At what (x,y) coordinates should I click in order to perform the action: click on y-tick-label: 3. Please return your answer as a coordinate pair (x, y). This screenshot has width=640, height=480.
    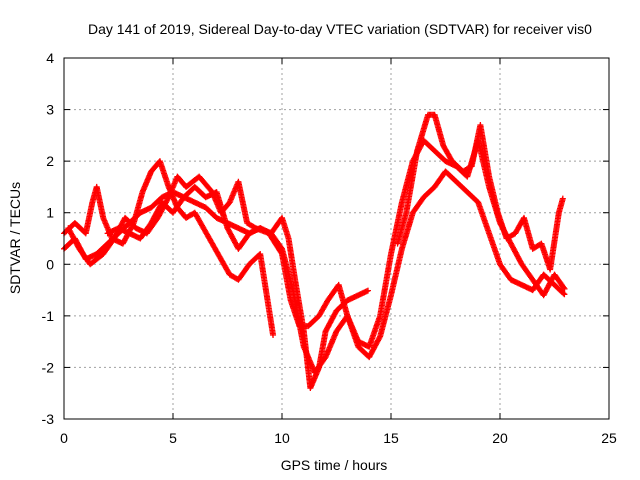
    Looking at the image, I should click on (50, 110).